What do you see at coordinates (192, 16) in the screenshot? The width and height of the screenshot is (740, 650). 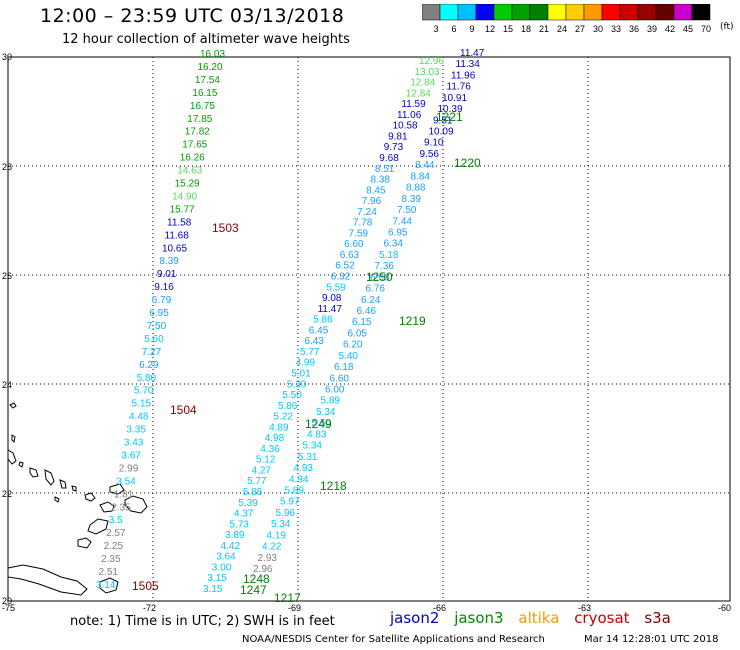 I see `page-title: 12:00 – 23:59 UTC 03/13/2018` at bounding box center [192, 16].